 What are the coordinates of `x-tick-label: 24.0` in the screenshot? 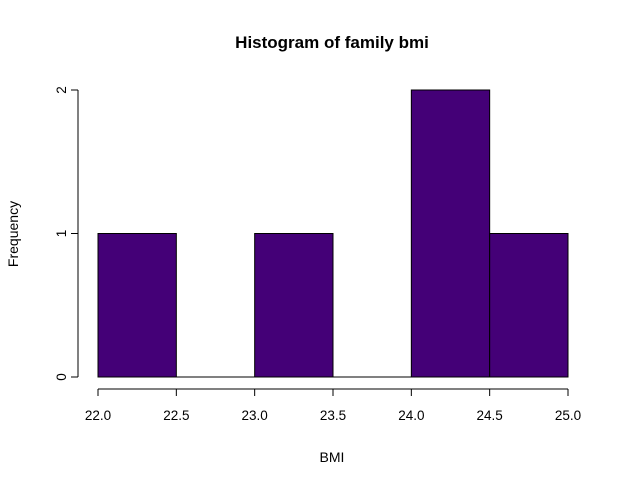 It's located at (411, 415).